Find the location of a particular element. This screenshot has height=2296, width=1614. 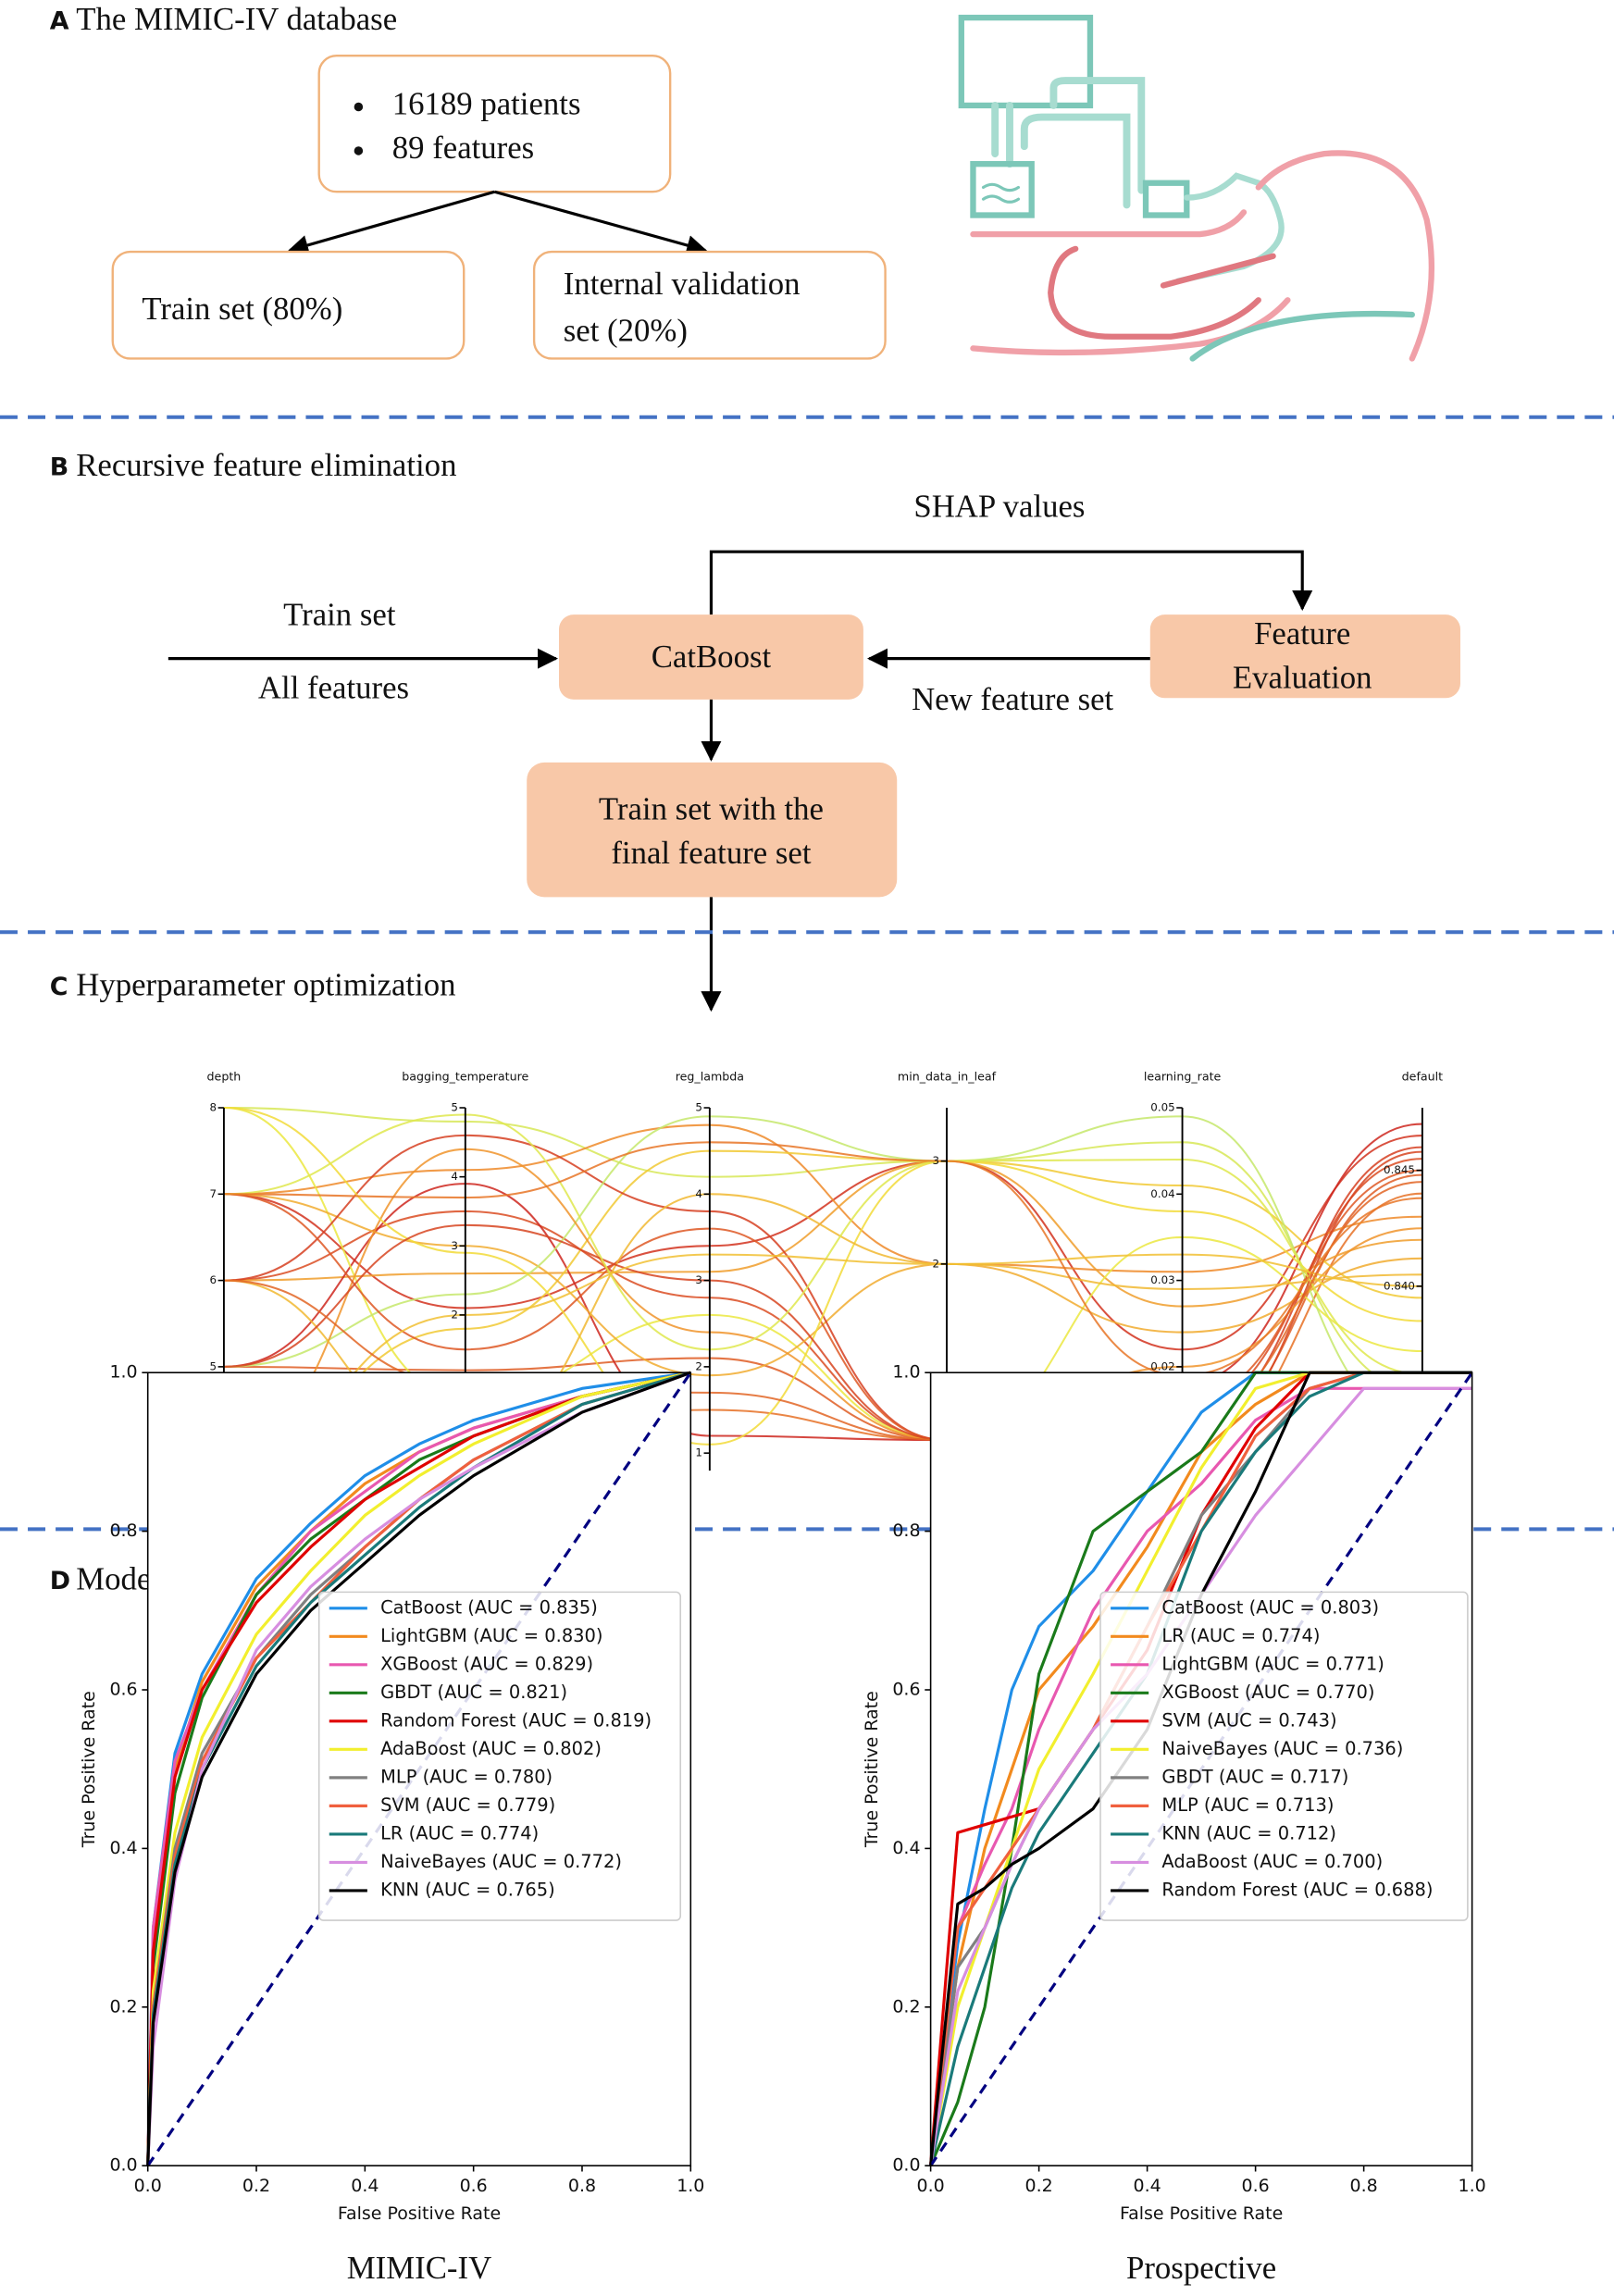

panel-letter: A is located at coordinates (59, 20).